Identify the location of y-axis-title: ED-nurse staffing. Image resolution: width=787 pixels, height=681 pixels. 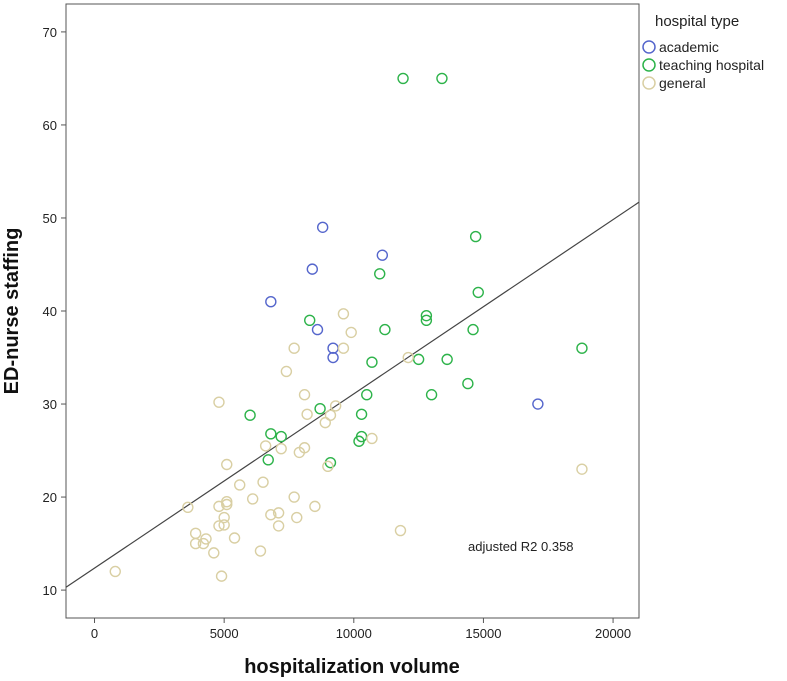
(12, 311).